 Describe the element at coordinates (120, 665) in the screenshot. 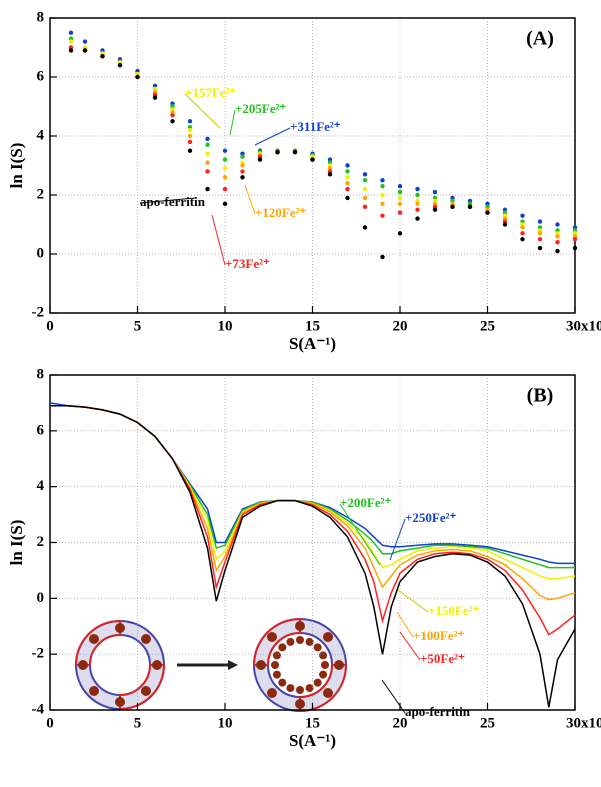

I see `ring-apo` at that location.